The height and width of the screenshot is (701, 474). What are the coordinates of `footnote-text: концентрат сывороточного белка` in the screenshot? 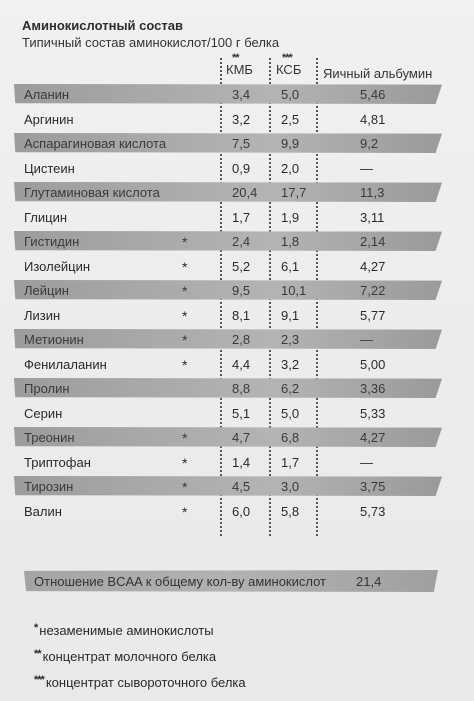 It's located at (145, 682).